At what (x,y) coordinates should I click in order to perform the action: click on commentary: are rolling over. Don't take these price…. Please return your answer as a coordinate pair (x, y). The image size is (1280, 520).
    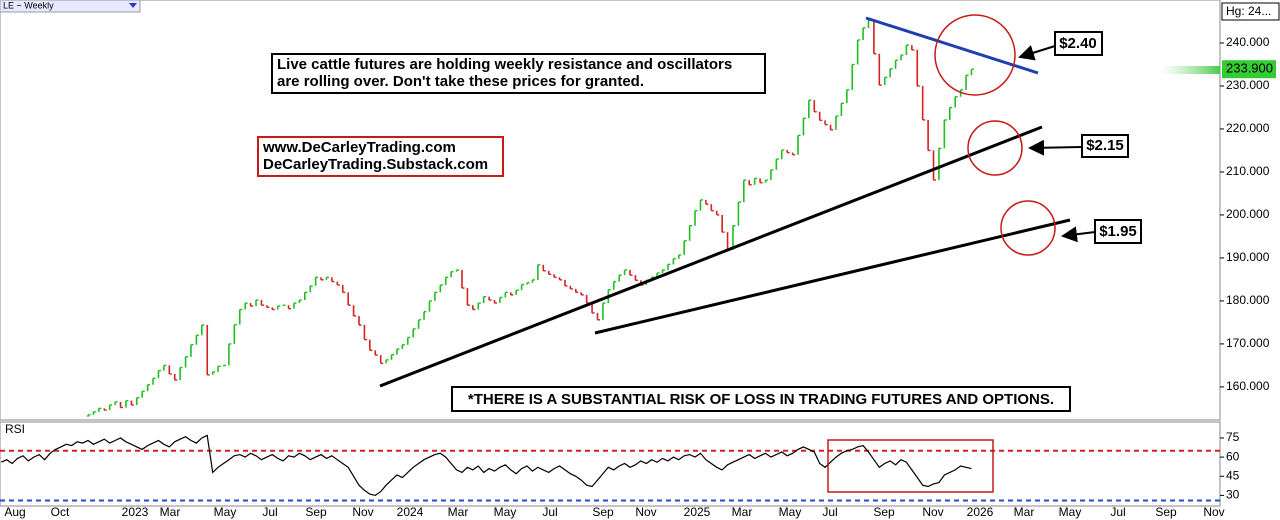
    Looking at the image, I should click on (460, 81).